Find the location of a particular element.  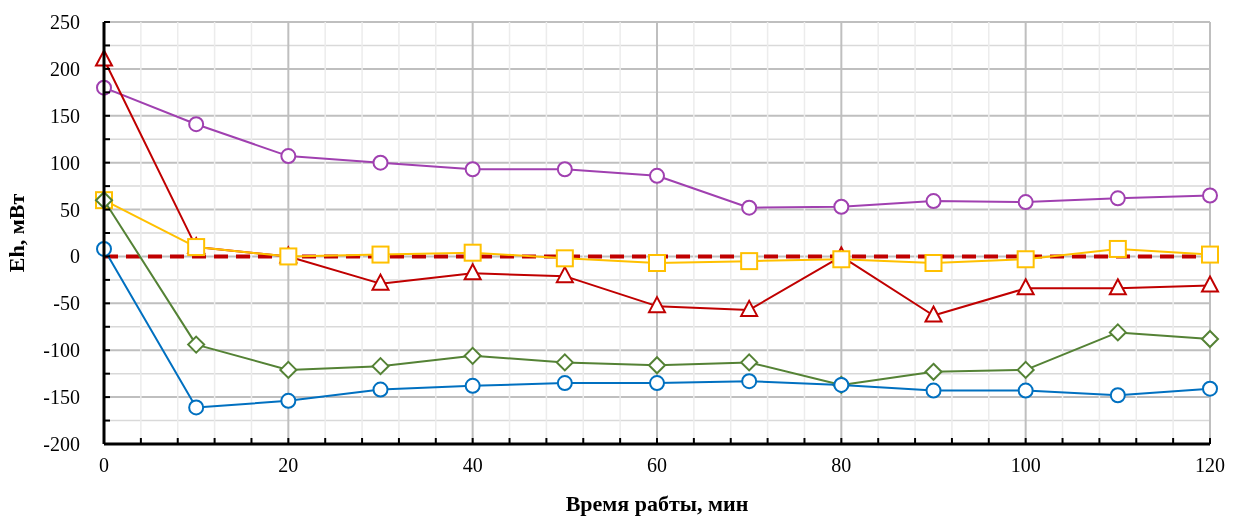

x-tick-label: 120 is located at coordinates (1210, 465).